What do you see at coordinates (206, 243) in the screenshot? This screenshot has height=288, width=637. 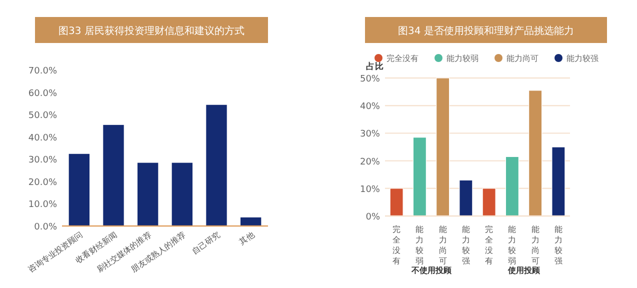 I see `x-tick-label: 自己研究` at bounding box center [206, 243].